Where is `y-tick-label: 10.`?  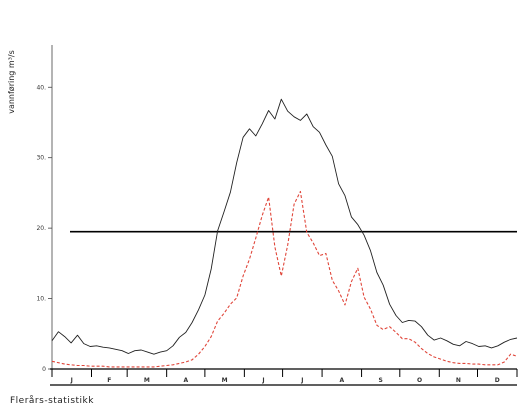 y-tick-label: 10. is located at coordinates (41, 299).